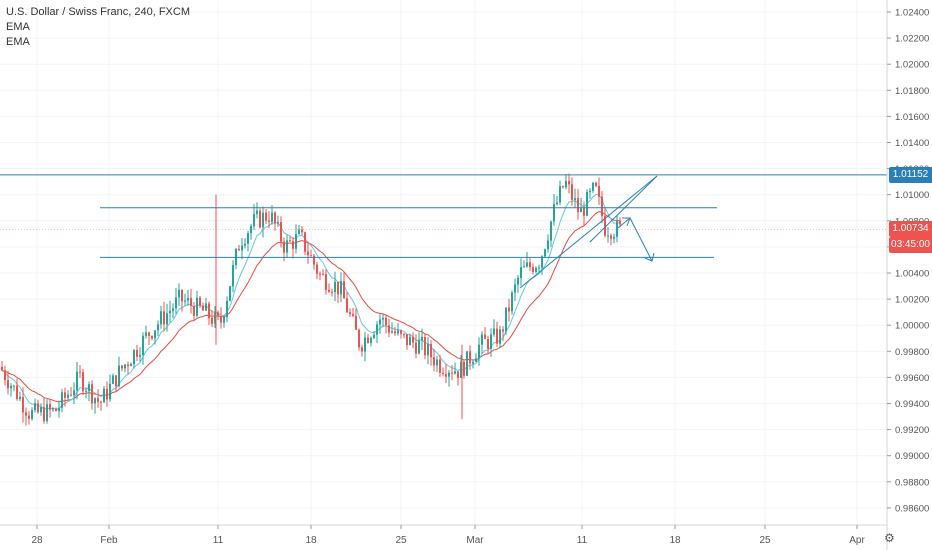  Describe the element at coordinates (18, 42) in the screenshot. I see `indicator-ema-slow: EMA` at that location.